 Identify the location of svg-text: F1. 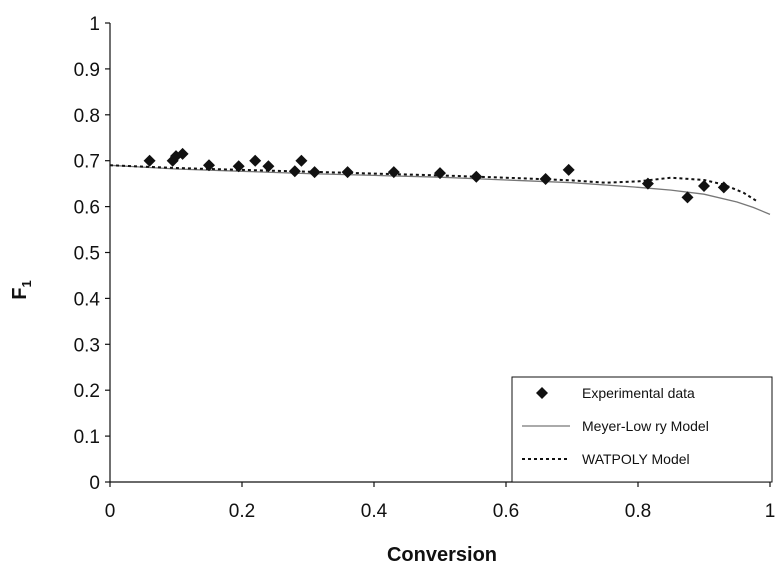
(21, 289).